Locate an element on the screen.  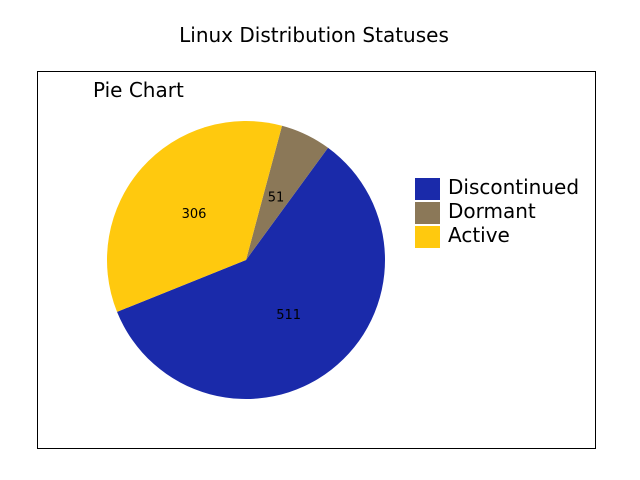
pie-slice-active is located at coordinates (195, 216).